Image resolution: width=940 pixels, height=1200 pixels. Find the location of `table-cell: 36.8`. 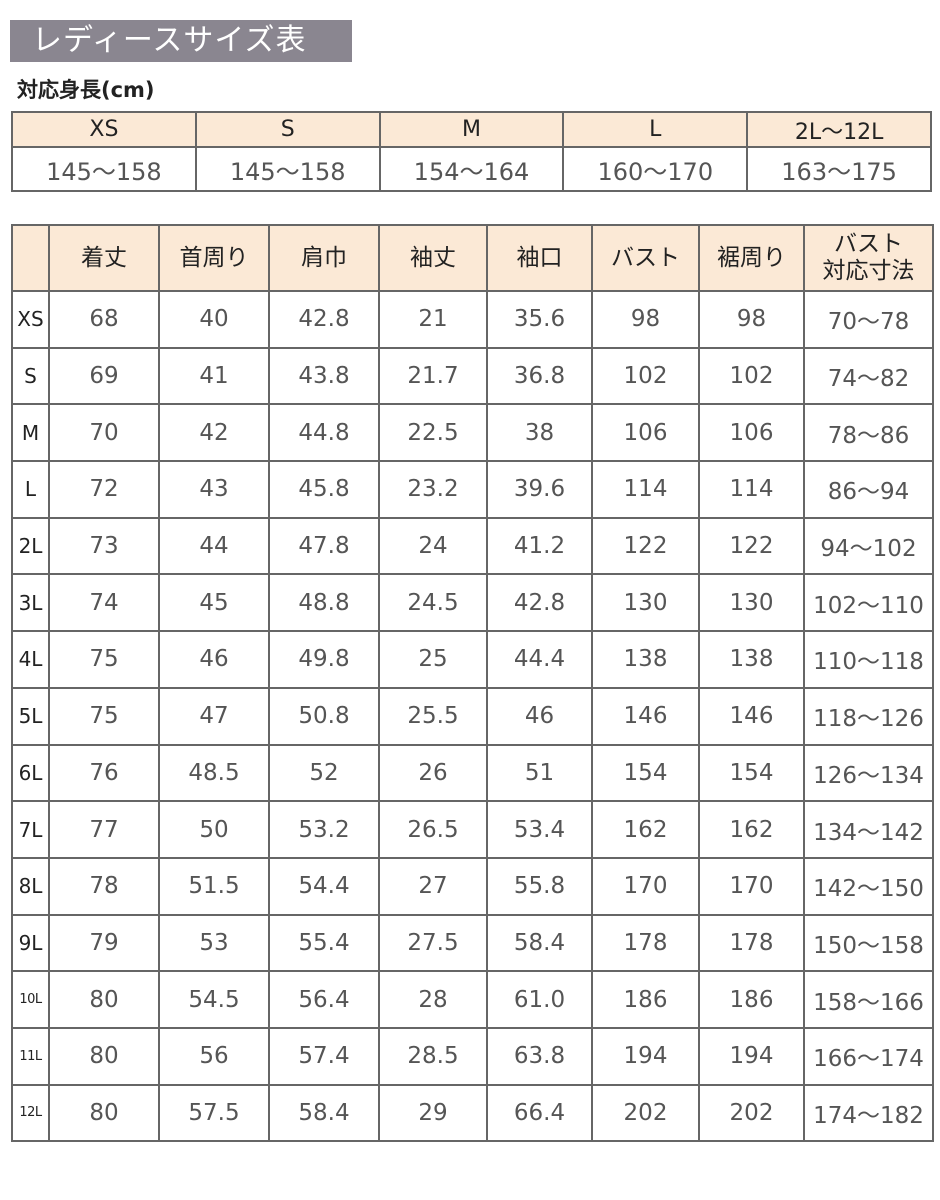

table-cell: 36.8 is located at coordinates (539, 376).